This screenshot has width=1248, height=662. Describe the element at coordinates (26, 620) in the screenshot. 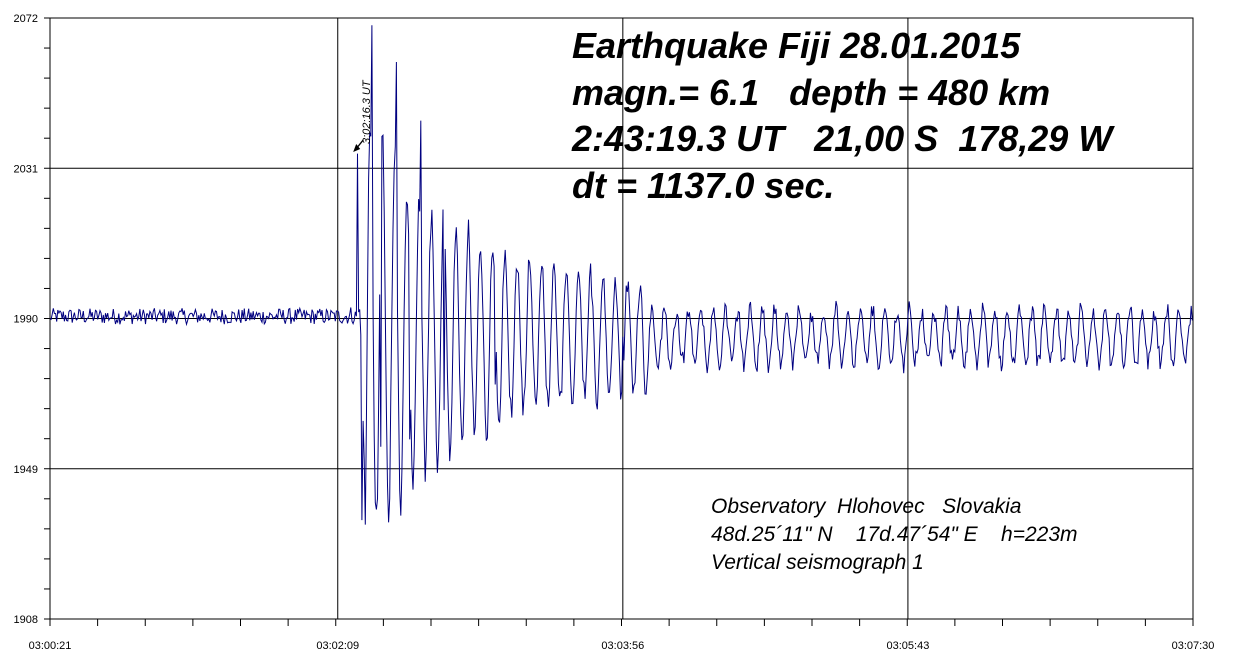

I see `y-tick-label: 1908` at that location.